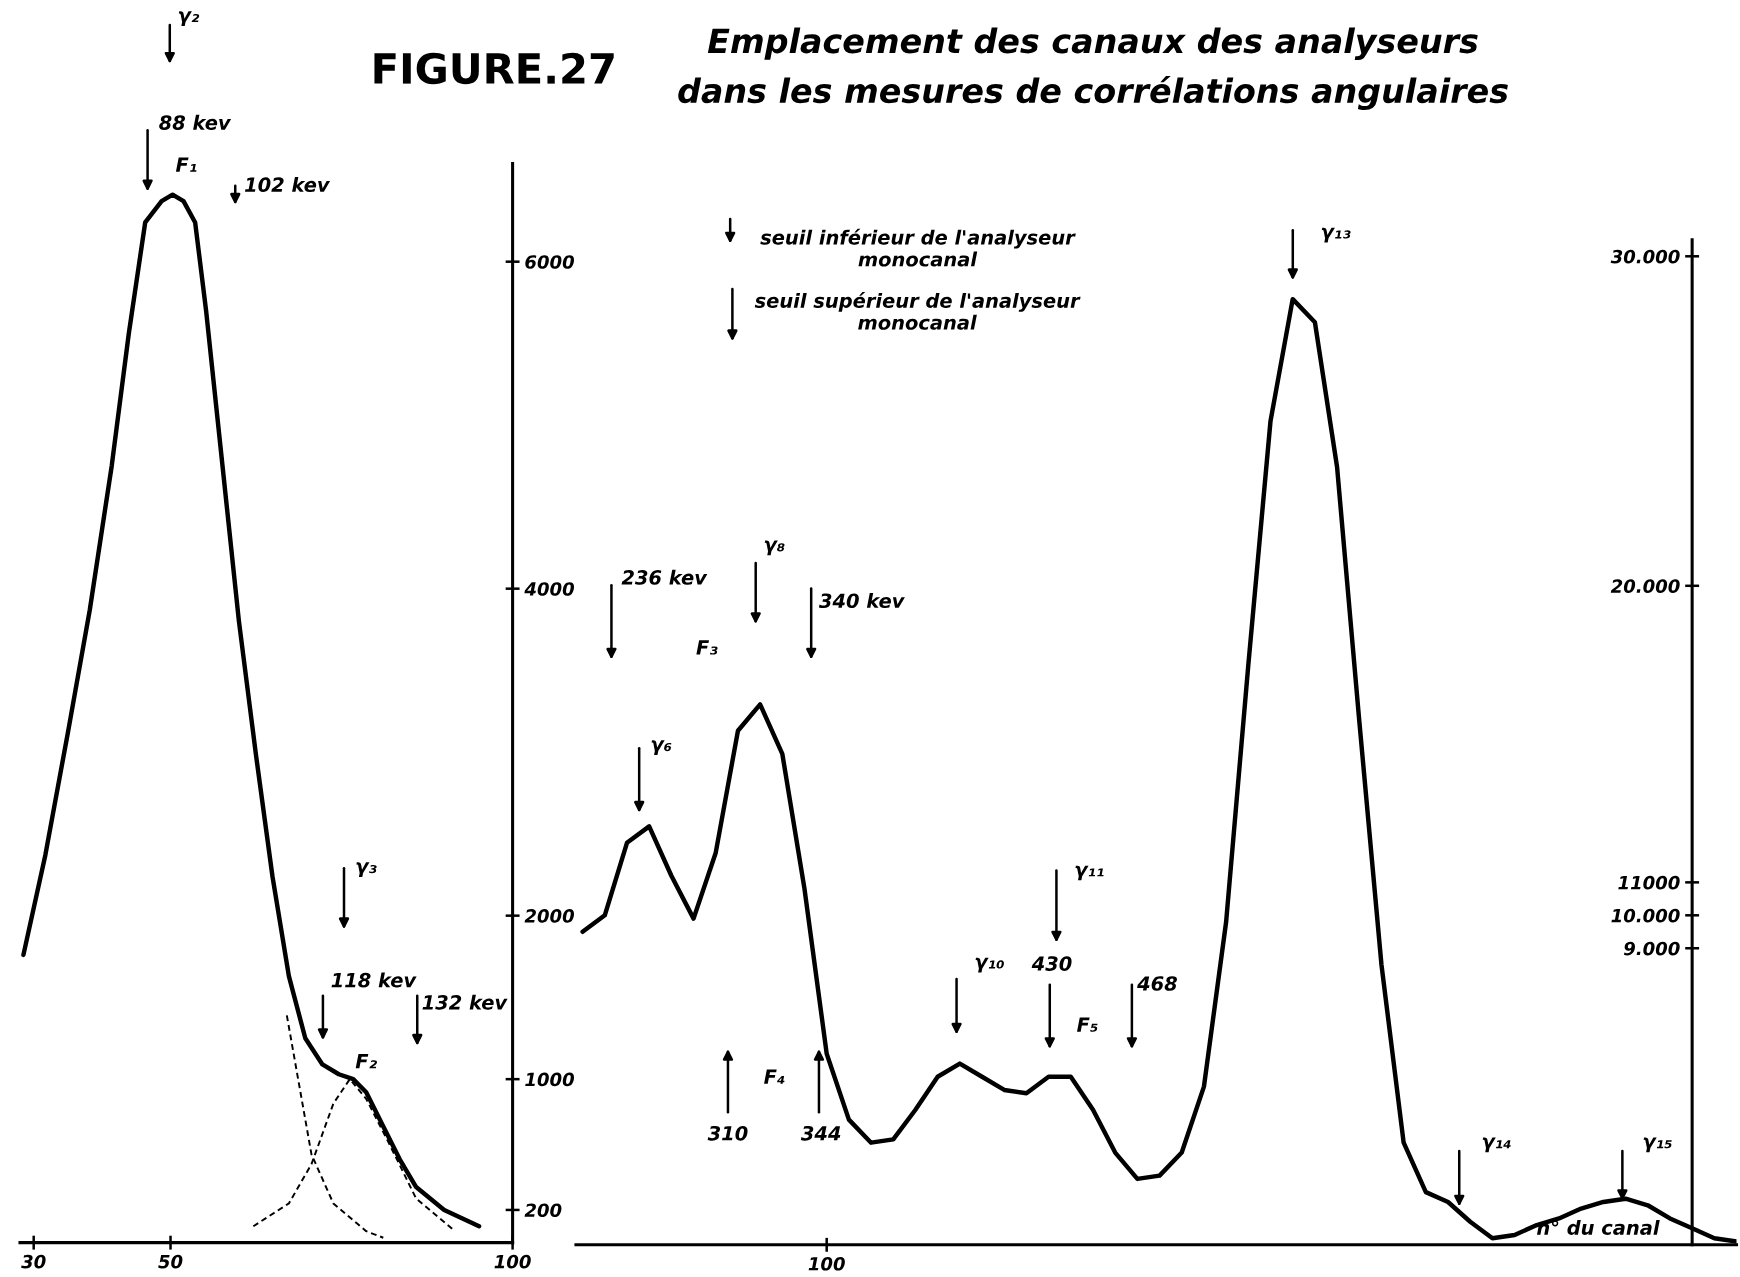 The image size is (1740, 1277). I want to click on chart-title: FIGURE.27, so click(494, 68).